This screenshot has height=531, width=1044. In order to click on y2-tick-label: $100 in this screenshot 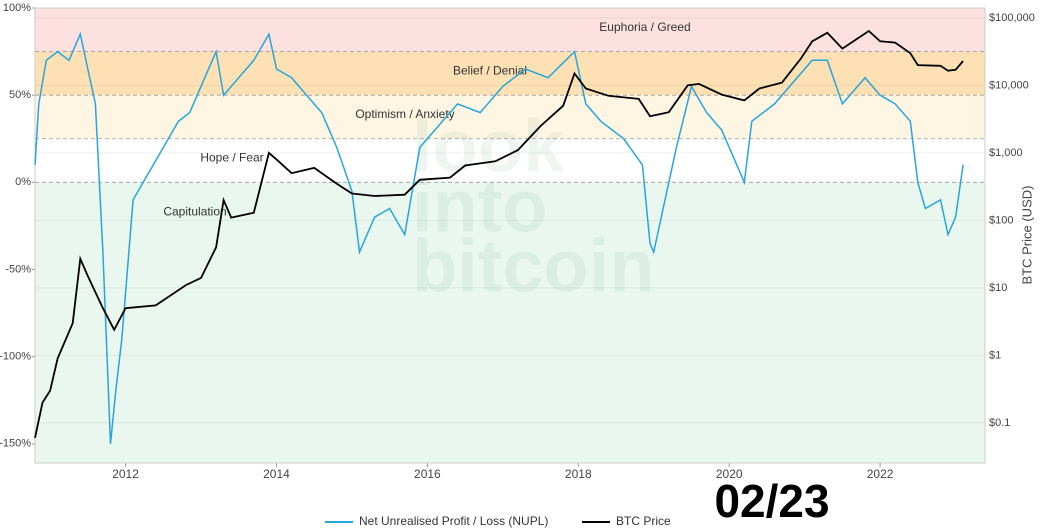, I will do `click(1001, 220)`.